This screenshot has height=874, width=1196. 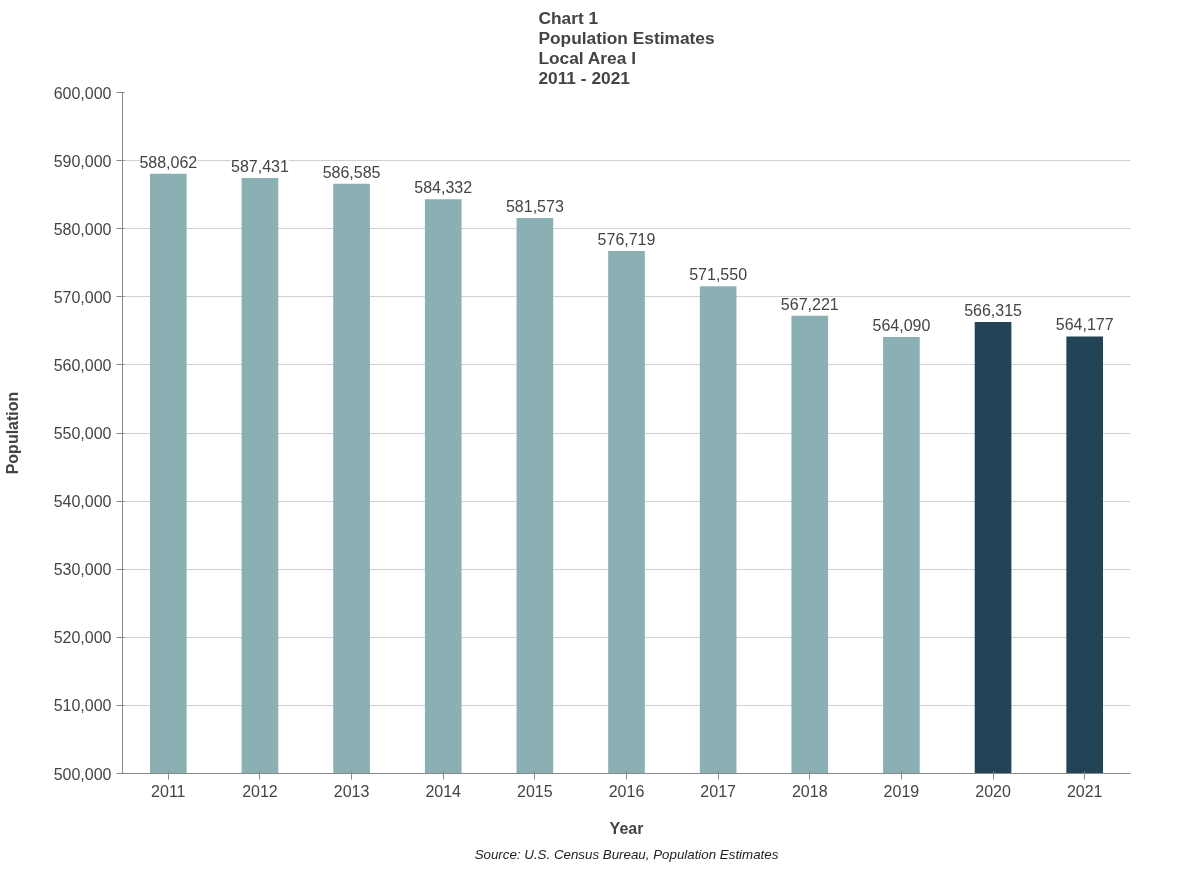 What do you see at coordinates (993, 310) in the screenshot?
I see `data-label: 566,315` at bounding box center [993, 310].